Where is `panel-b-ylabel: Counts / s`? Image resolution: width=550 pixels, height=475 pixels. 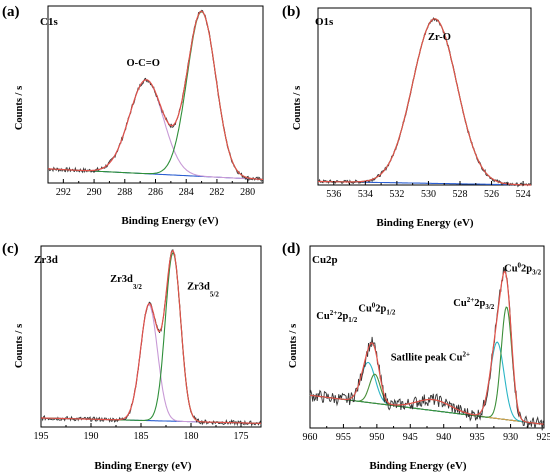
panel-b-ylabel: Counts / s is located at coordinates (297, 108).